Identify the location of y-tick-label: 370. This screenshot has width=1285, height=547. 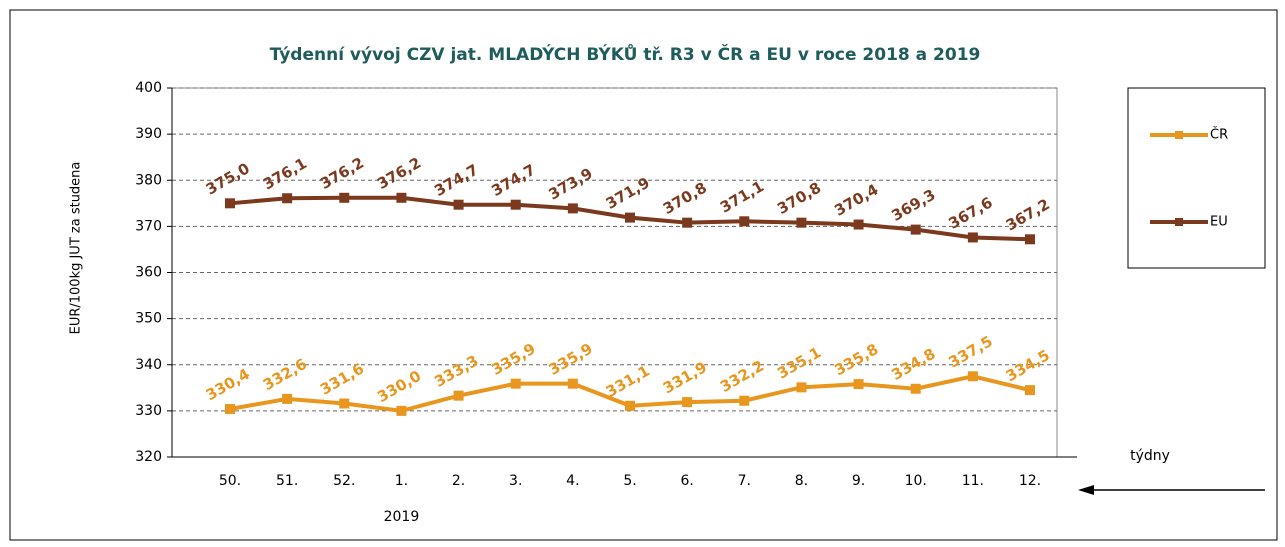
(148, 226).